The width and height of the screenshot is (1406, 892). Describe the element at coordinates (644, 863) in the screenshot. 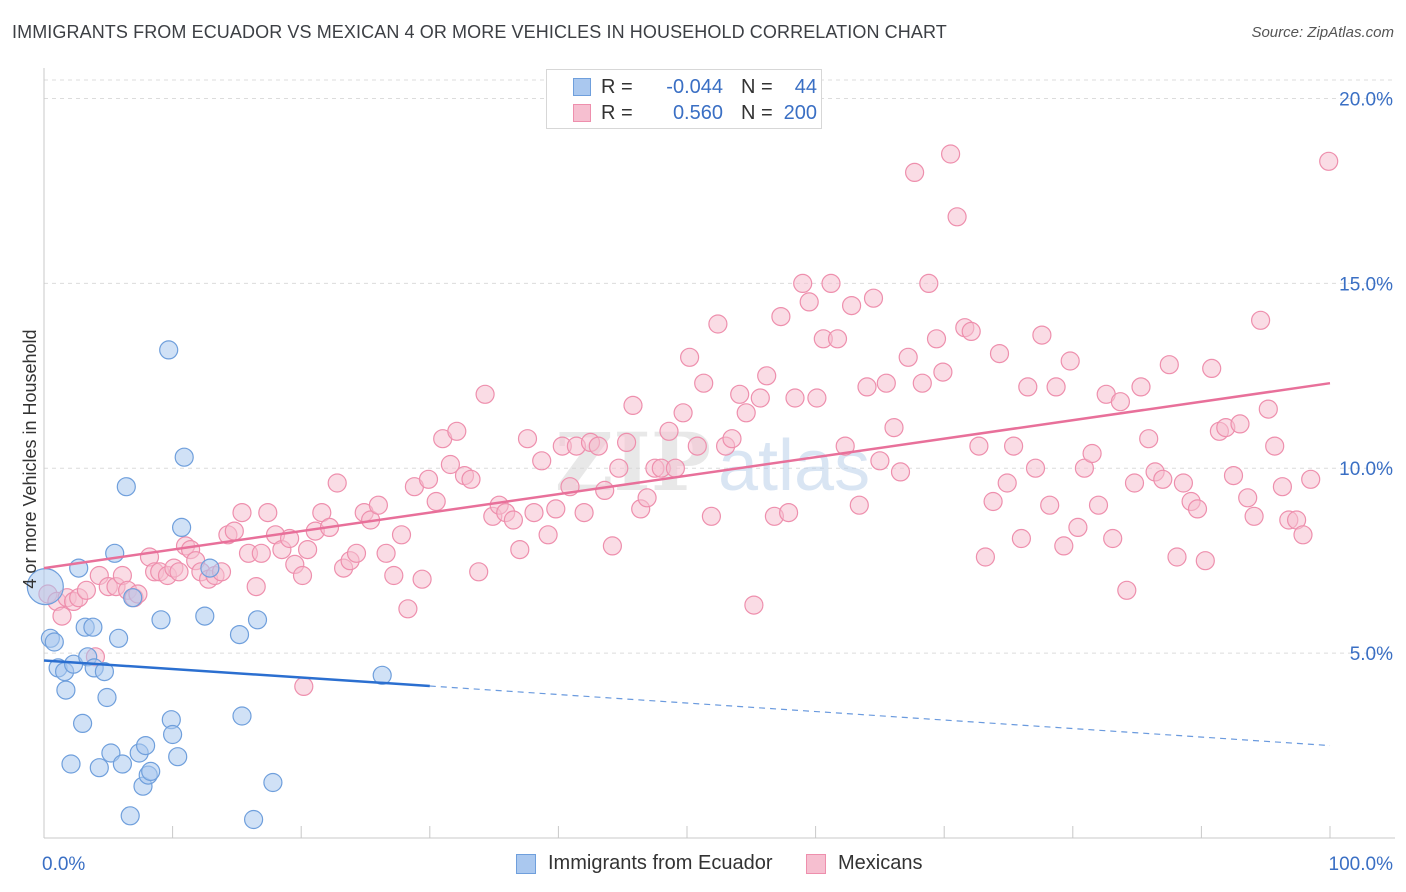

I see `series-legend-ecuador: Immigrants from Ecuador` at that location.